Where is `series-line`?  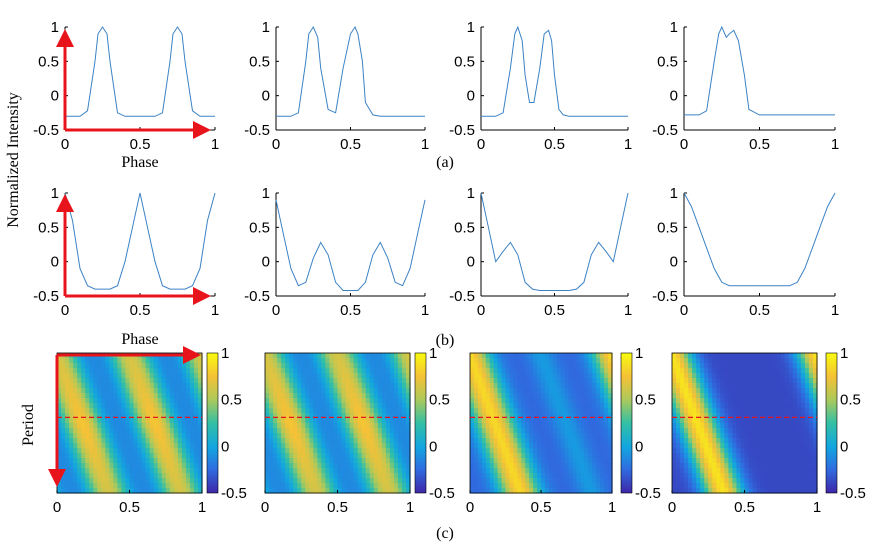 series-line is located at coordinates (350, 71).